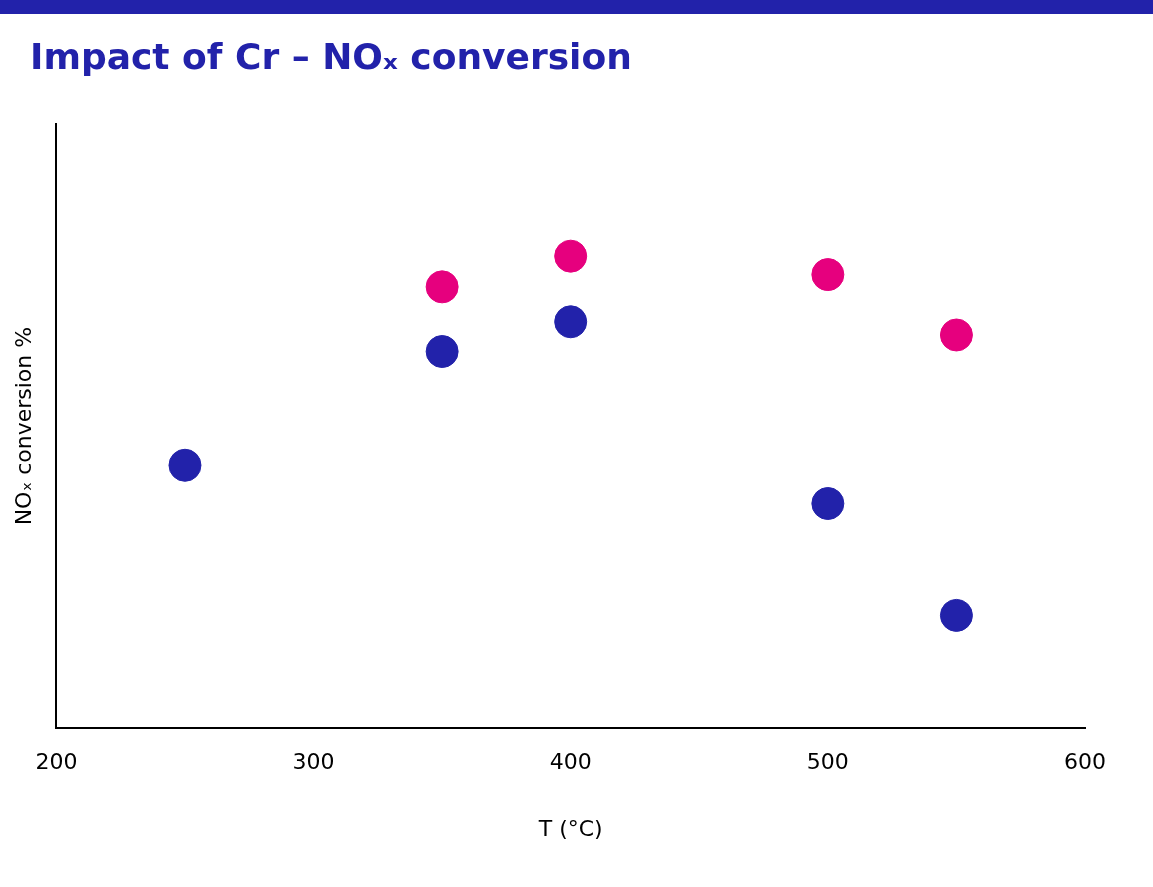  What do you see at coordinates (56, 762) in the screenshot?
I see `x-tick-label: 200` at bounding box center [56, 762].